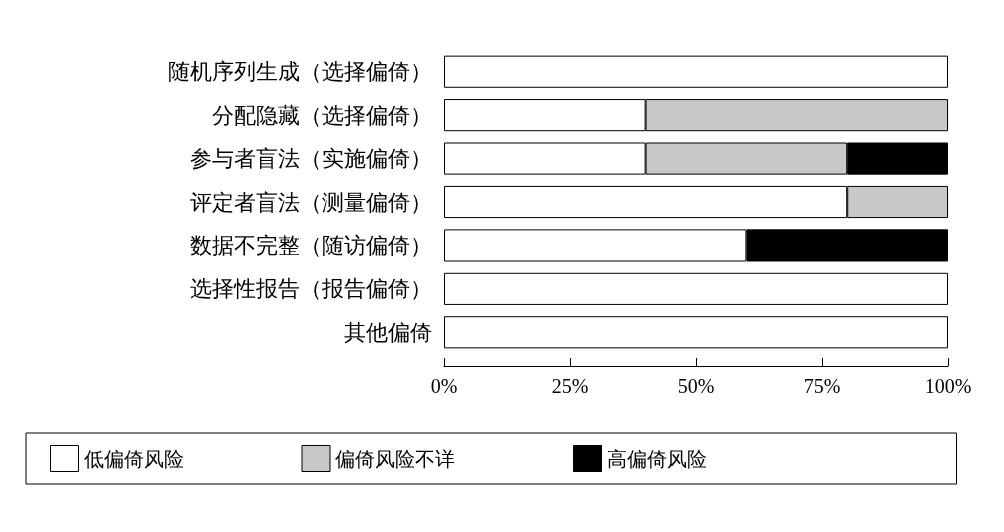  What do you see at coordinates (311, 289) in the screenshot?
I see `y-tick-label: 选择性报告（报告偏倚）` at bounding box center [311, 289].